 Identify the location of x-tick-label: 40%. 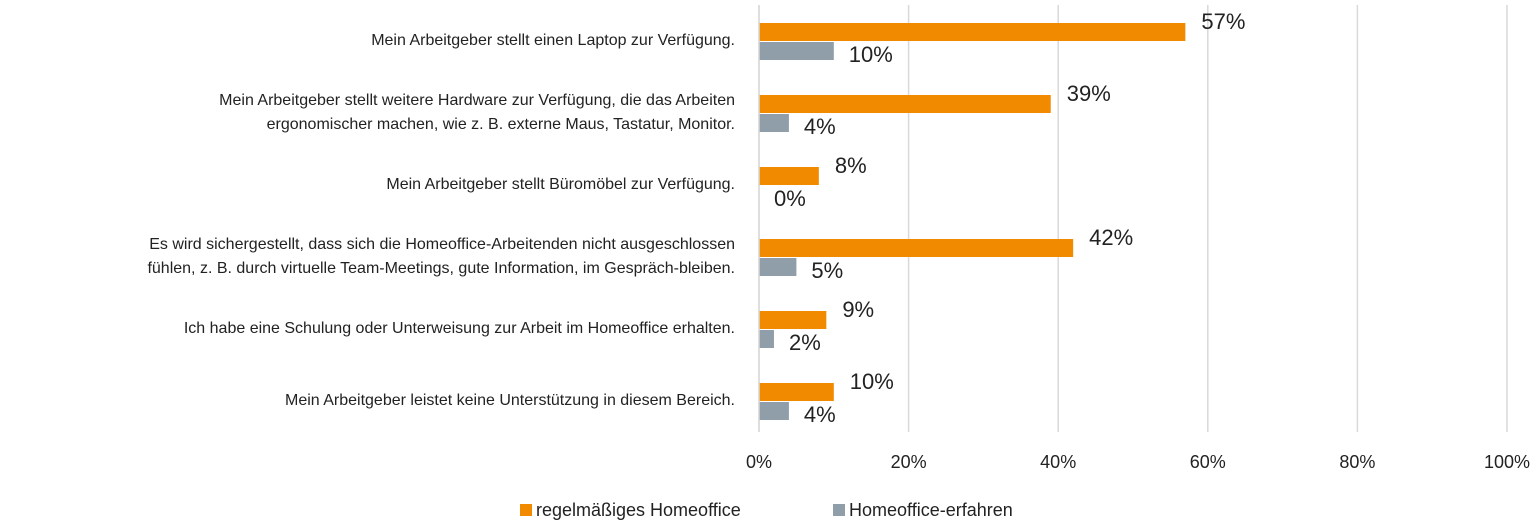
(1058, 462).